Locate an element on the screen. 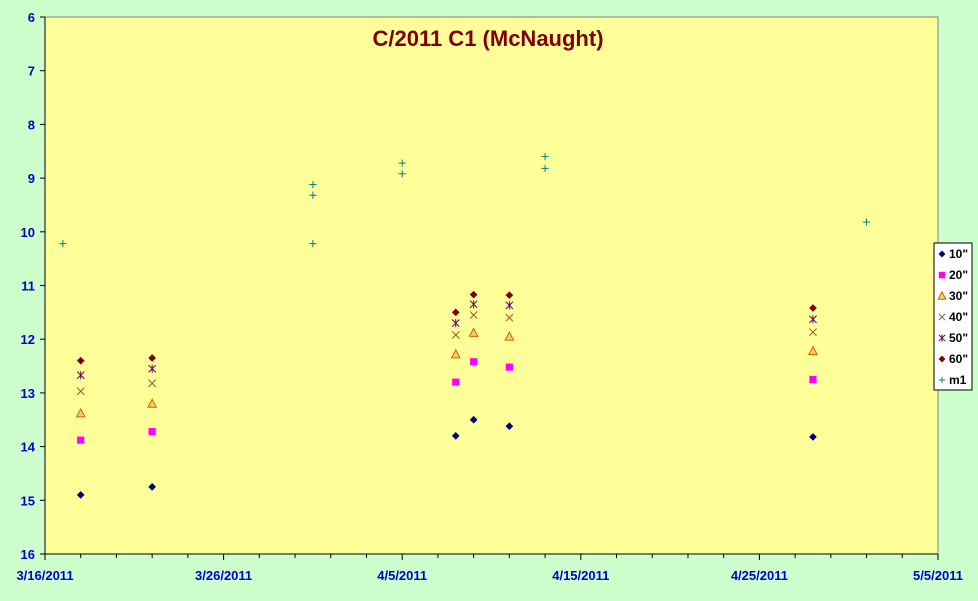 The image size is (978, 601). y-tick-label: 9 is located at coordinates (31, 178).